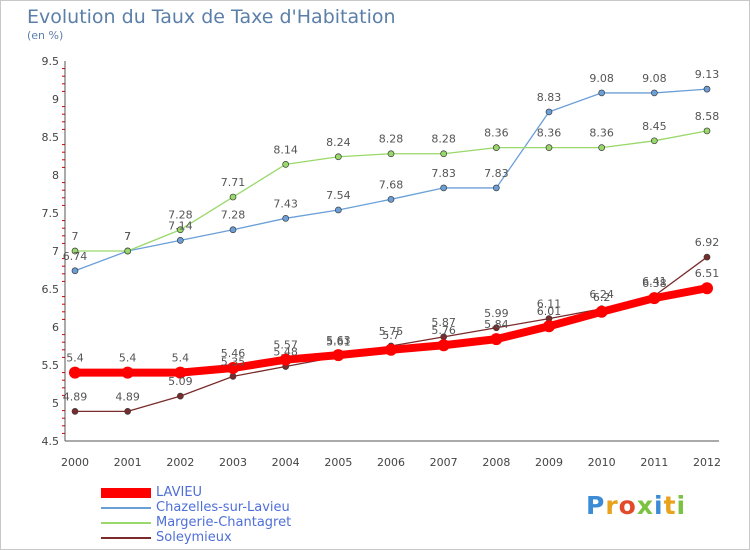 The height and width of the screenshot is (550, 750). Describe the element at coordinates (51, 61) in the screenshot. I see `y-tick-label: 9.5` at that location.